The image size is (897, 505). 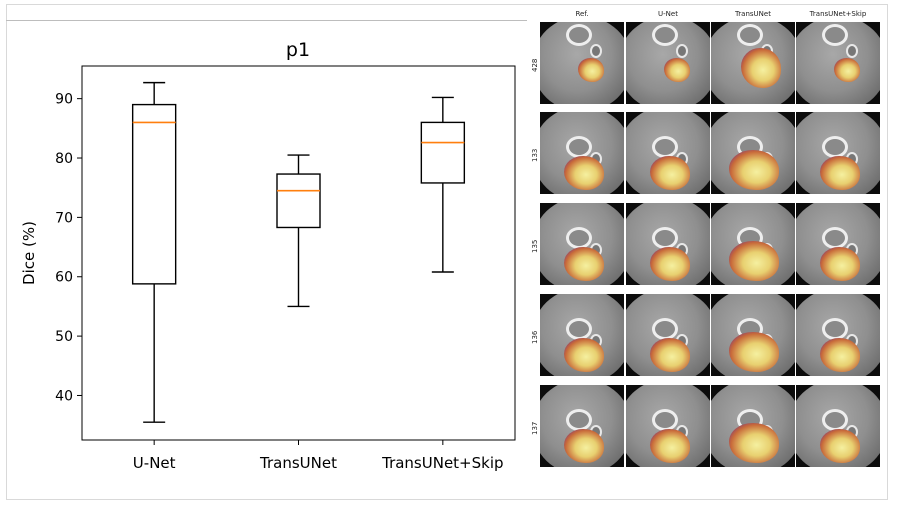 What do you see at coordinates (64, 396) in the screenshot?
I see `y-tick-label: 40` at bounding box center [64, 396].